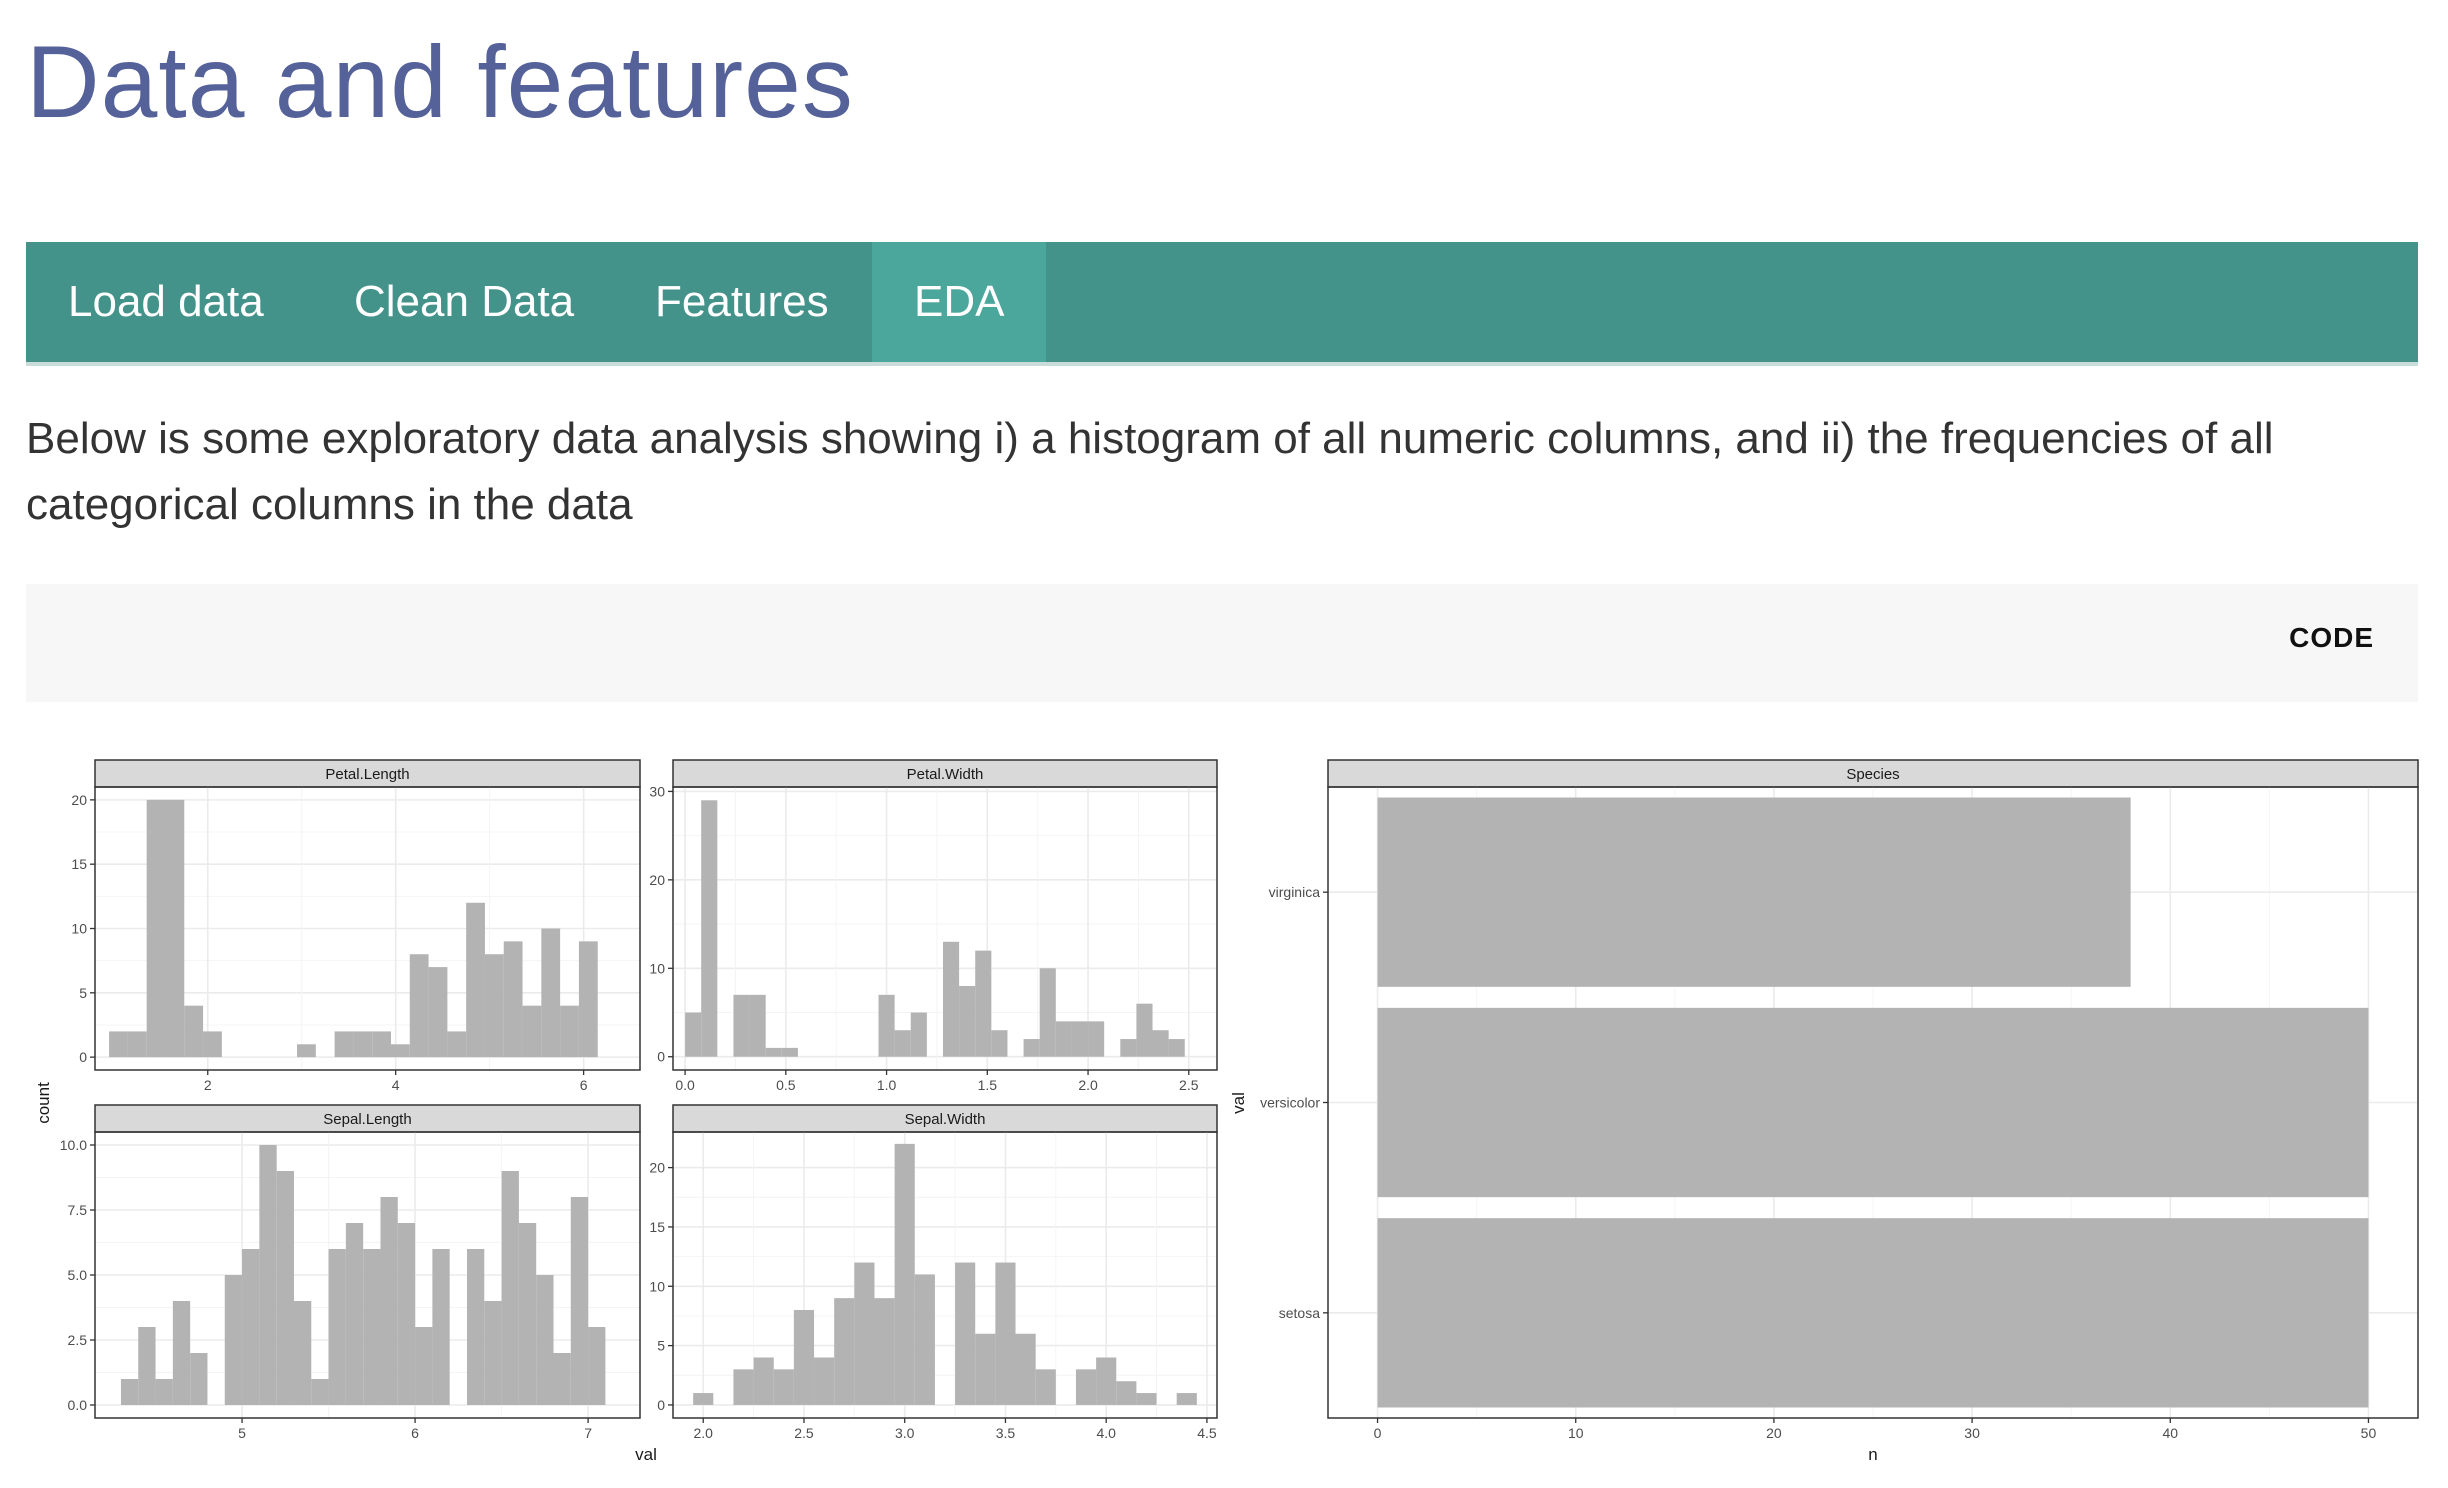 This screenshot has height=1488, width=2448. I want to click on x-tick-label: 10, so click(1576, 1433).